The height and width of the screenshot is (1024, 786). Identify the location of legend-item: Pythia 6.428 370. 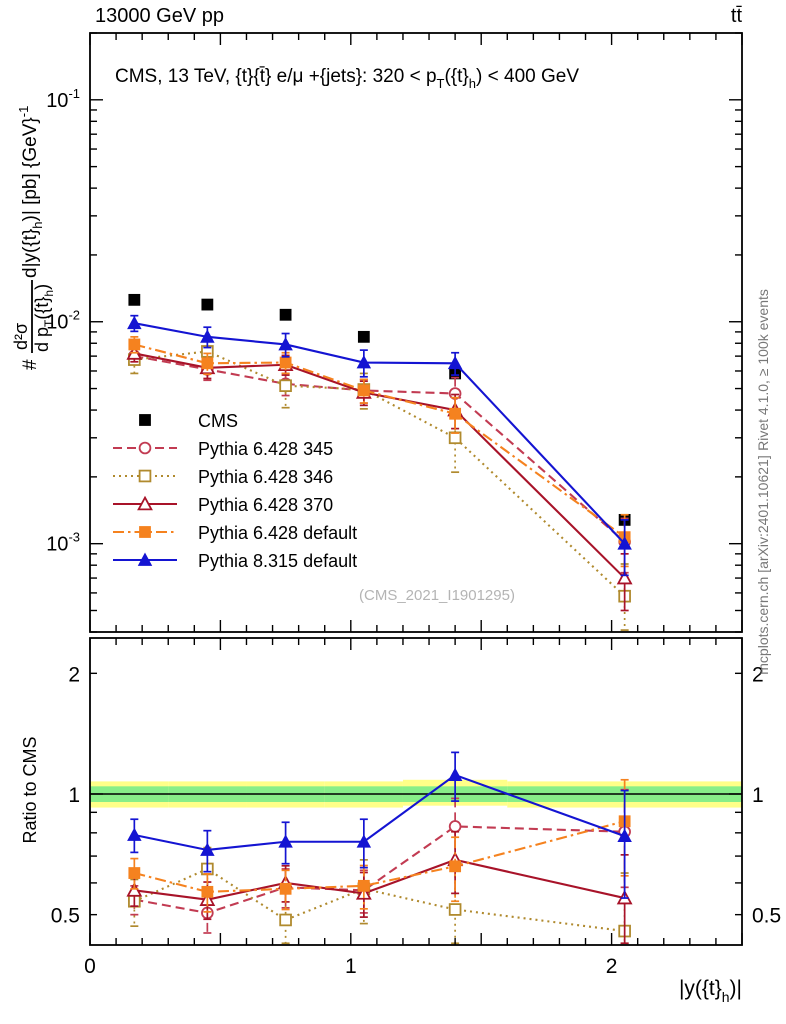
(223, 505).